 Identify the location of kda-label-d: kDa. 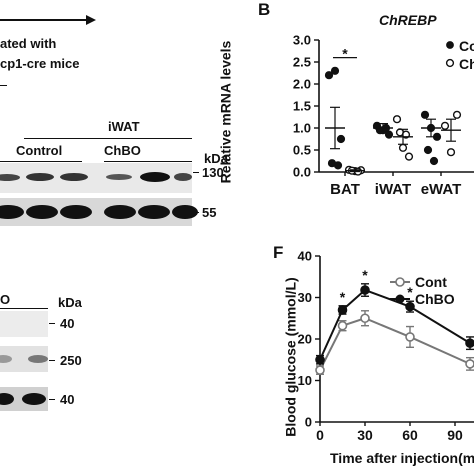
(70, 302).